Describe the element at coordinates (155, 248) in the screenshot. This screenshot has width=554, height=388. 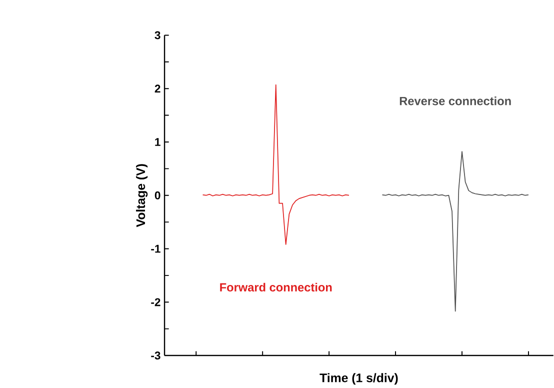
I see `y-tick-label: -1` at that location.